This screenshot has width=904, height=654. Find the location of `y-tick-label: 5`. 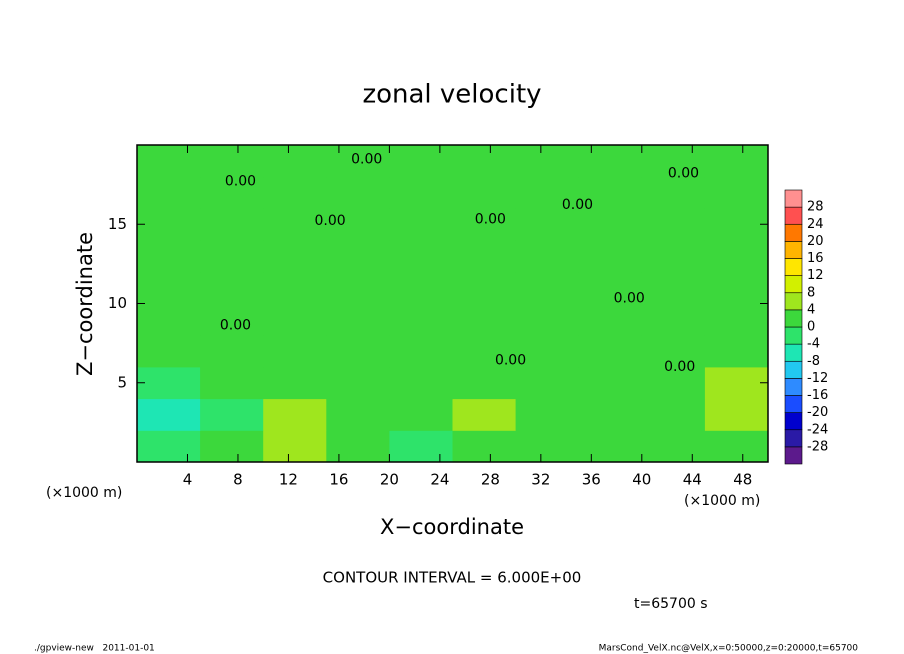

y-tick-label: 5 is located at coordinates (122, 382).